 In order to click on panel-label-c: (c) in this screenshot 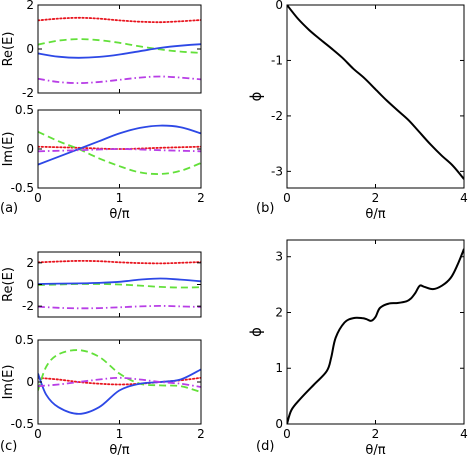, I will do `click(8, 446)`.